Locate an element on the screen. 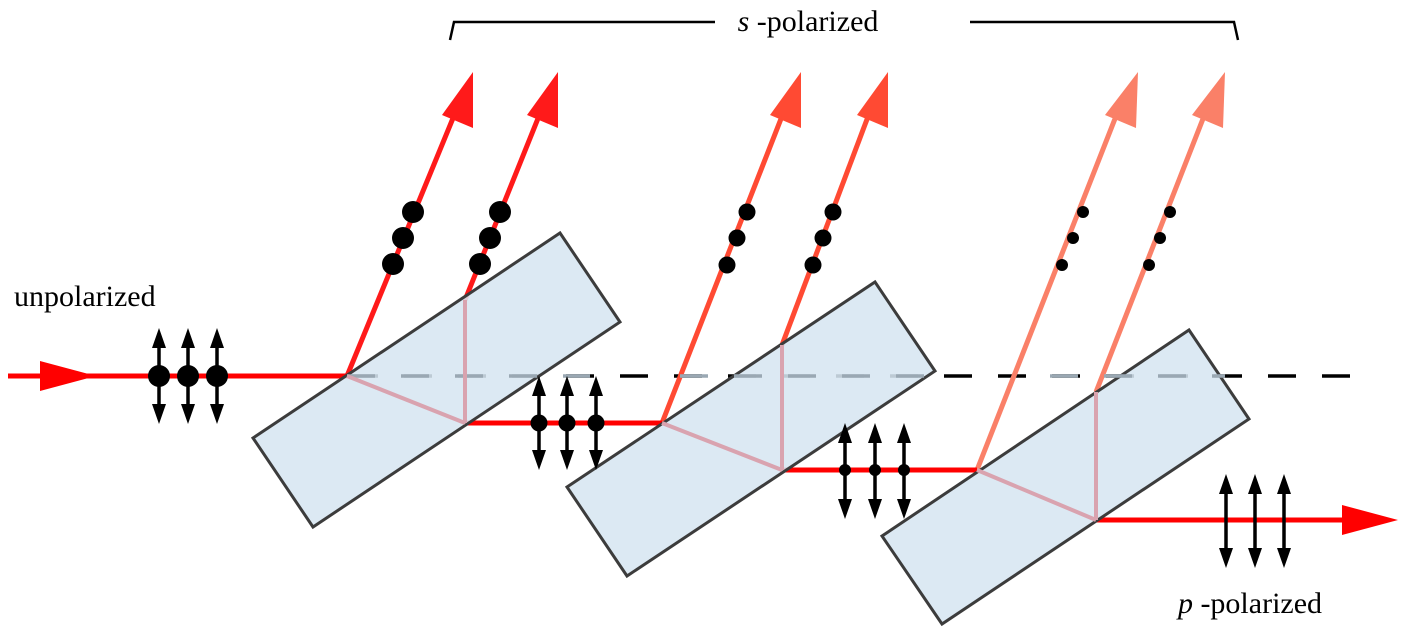 This screenshot has height=642, width=1418. s-polarized-bracket-left is located at coordinates (581, 30).